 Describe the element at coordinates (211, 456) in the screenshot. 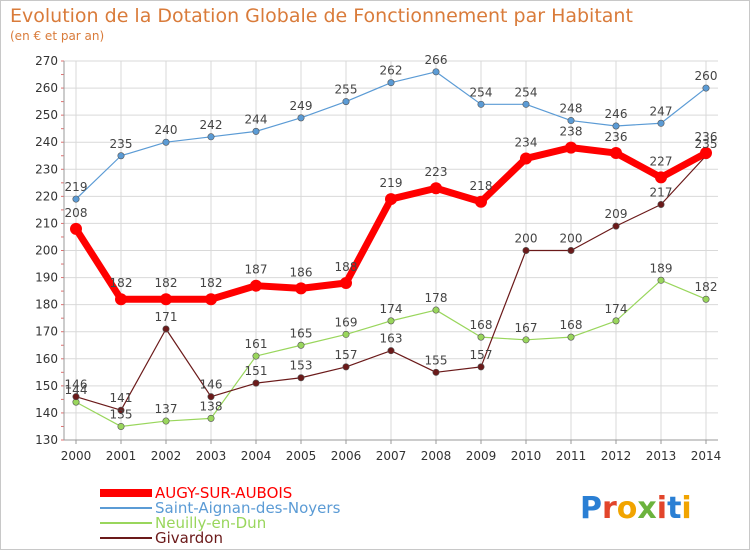

I see `x-tick-label: 2003` at that location.